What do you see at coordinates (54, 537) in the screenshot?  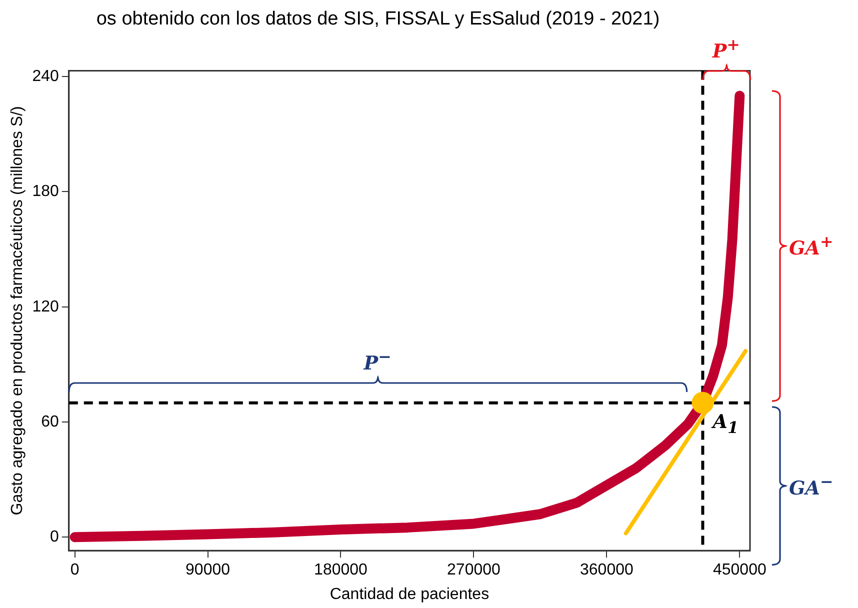 I see `y-tick-label: 0` at bounding box center [54, 537].